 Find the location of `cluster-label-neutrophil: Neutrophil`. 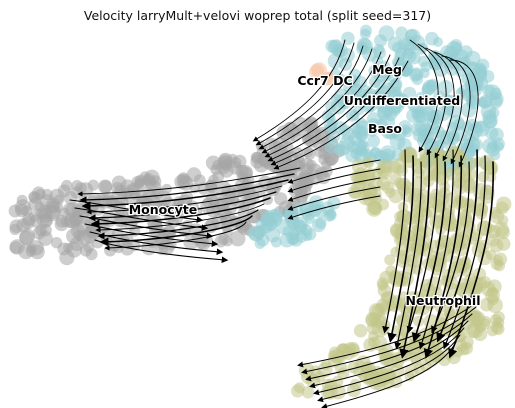

cluster-label-neutrophil: Neutrophil is located at coordinates (443, 300).